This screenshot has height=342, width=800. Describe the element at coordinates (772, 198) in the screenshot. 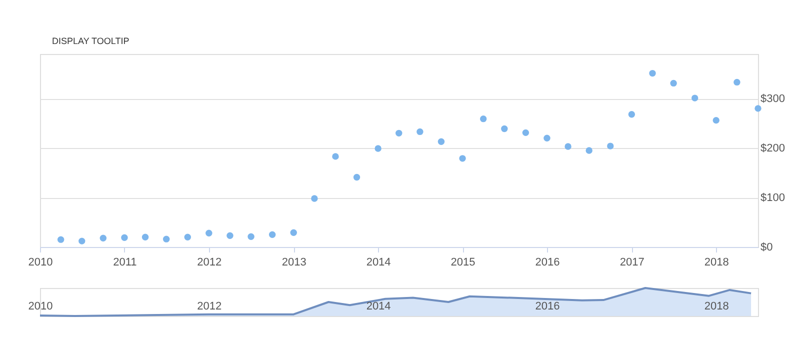

I see `y-tick-label: $100` at that location.